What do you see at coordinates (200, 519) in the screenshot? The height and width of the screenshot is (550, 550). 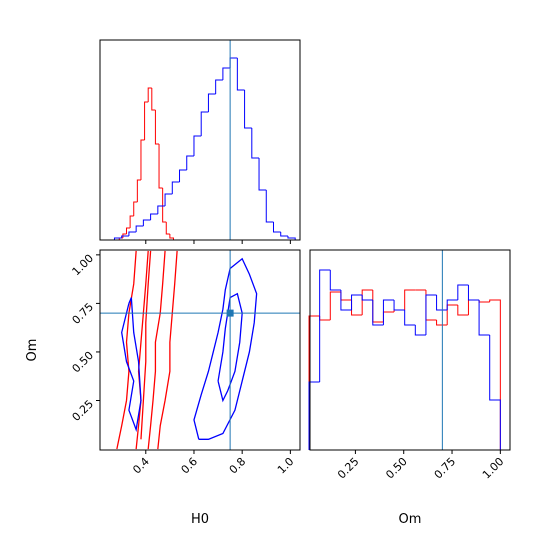 I see `x-axis-label: H0` at bounding box center [200, 519].